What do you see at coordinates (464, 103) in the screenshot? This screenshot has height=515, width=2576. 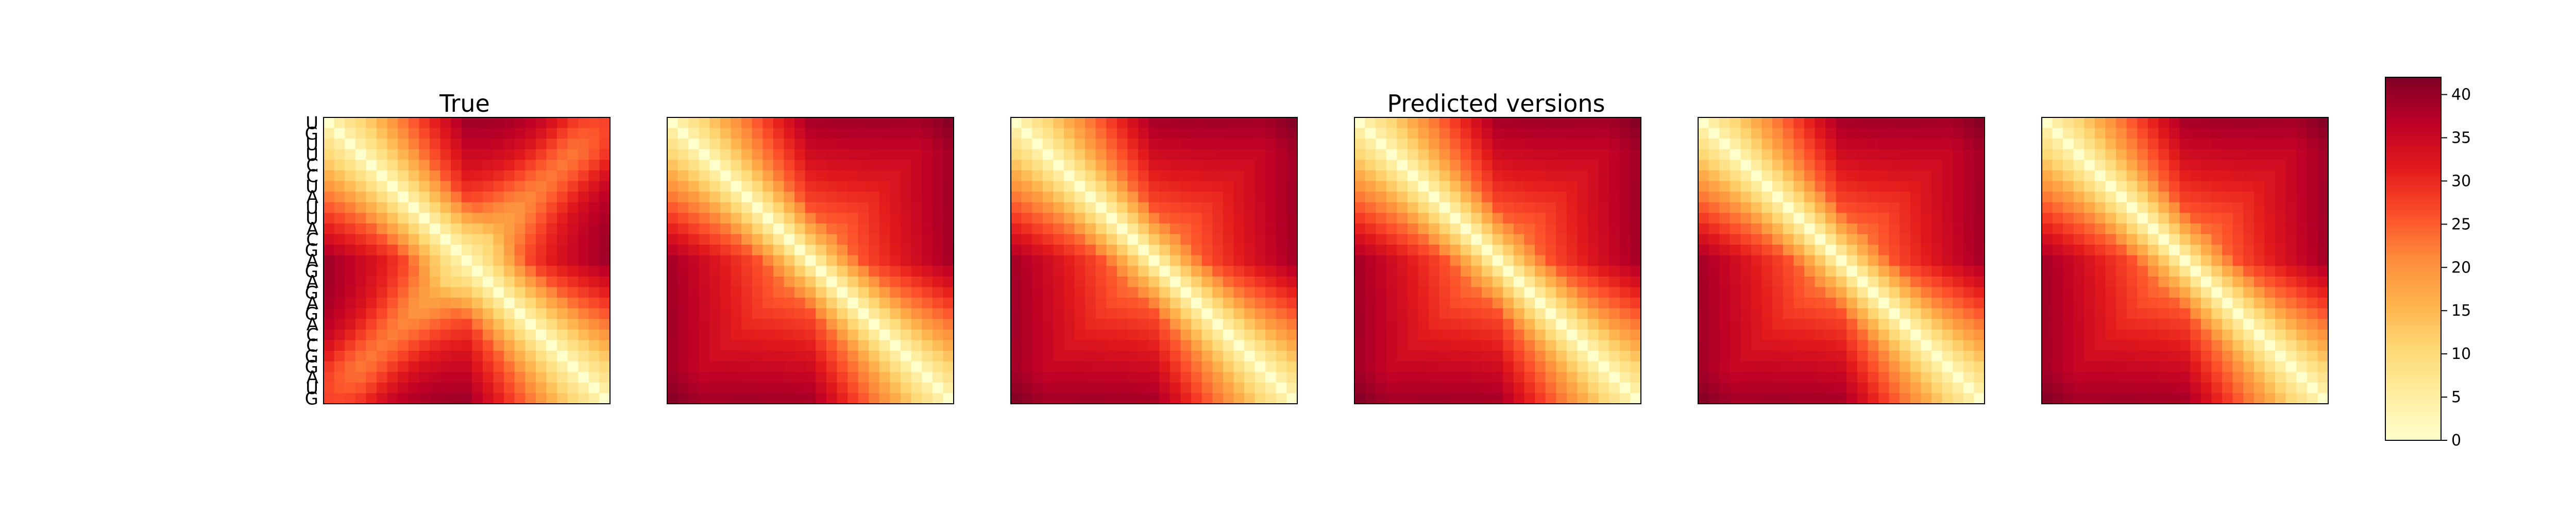 I see `panel-title-true: True` at bounding box center [464, 103].